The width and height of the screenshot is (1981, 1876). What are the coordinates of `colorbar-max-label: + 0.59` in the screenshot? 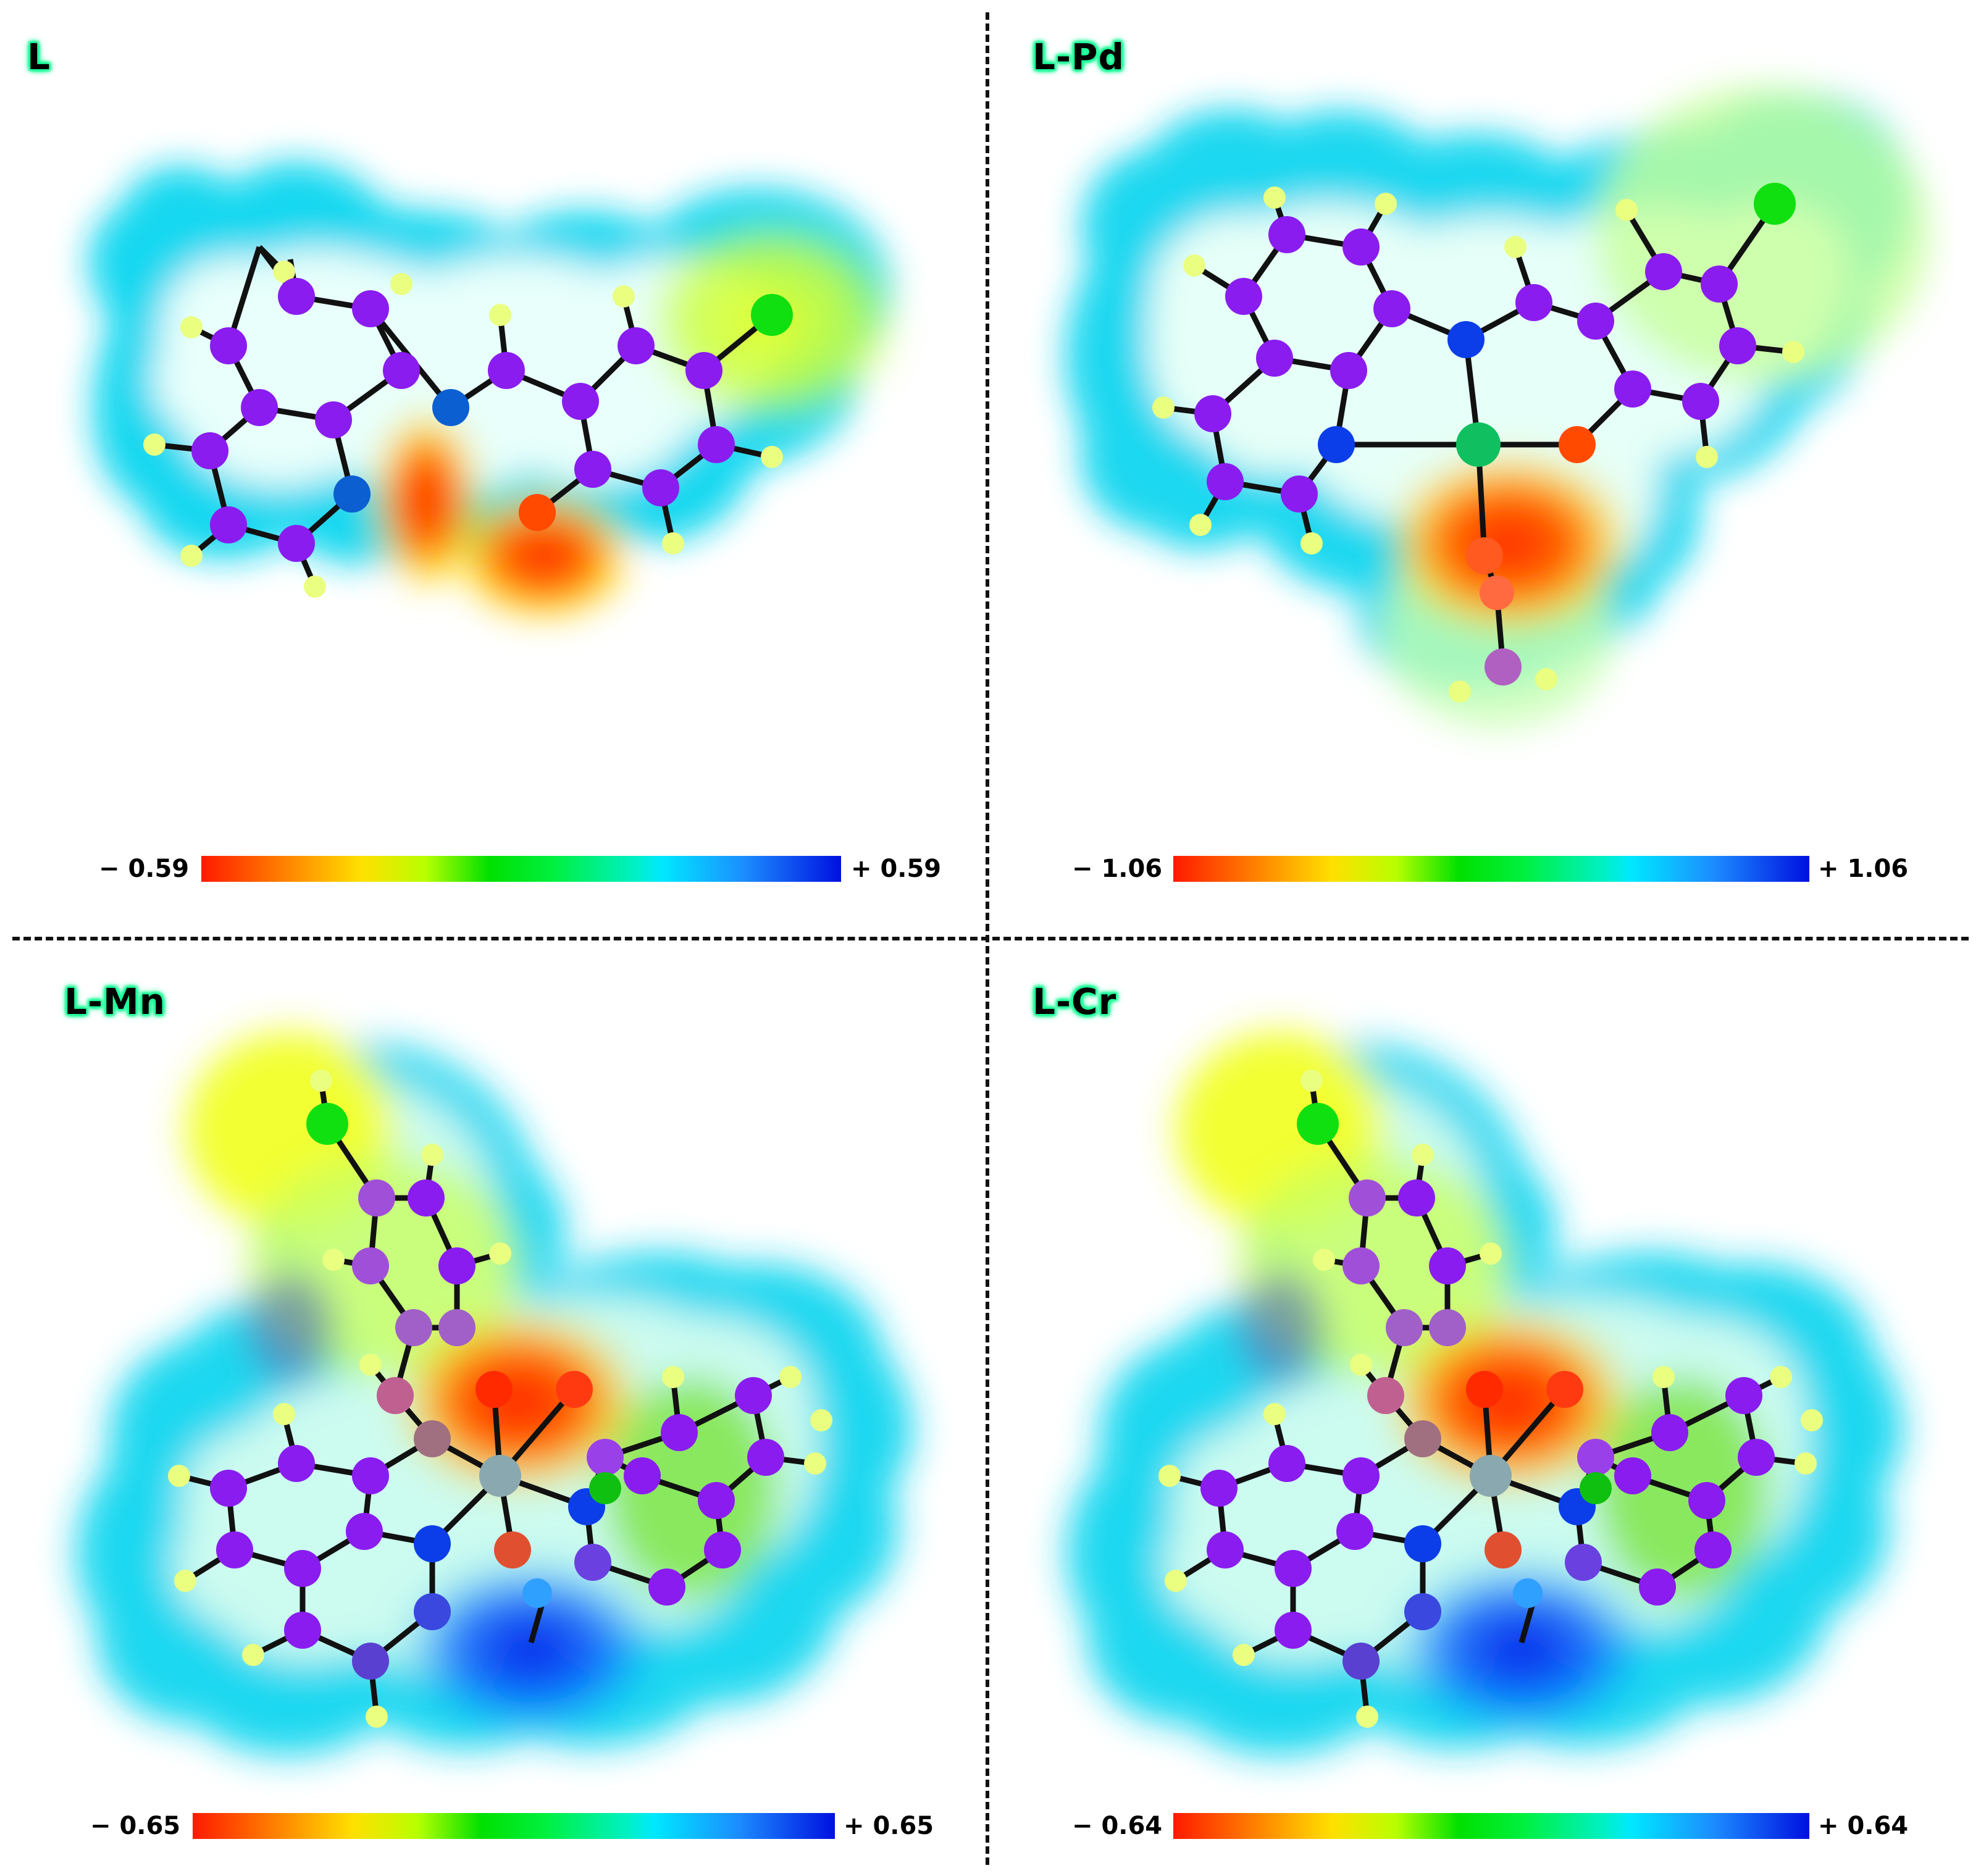 It's located at (897, 869).